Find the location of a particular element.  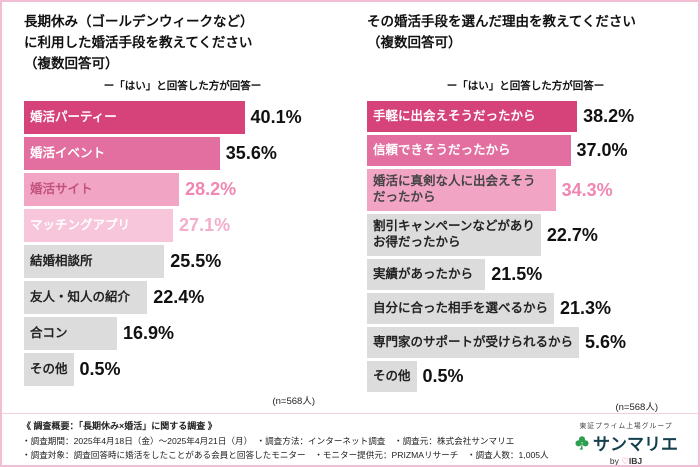

bar-label: 友人・知人の紹介 is located at coordinates (80, 296).